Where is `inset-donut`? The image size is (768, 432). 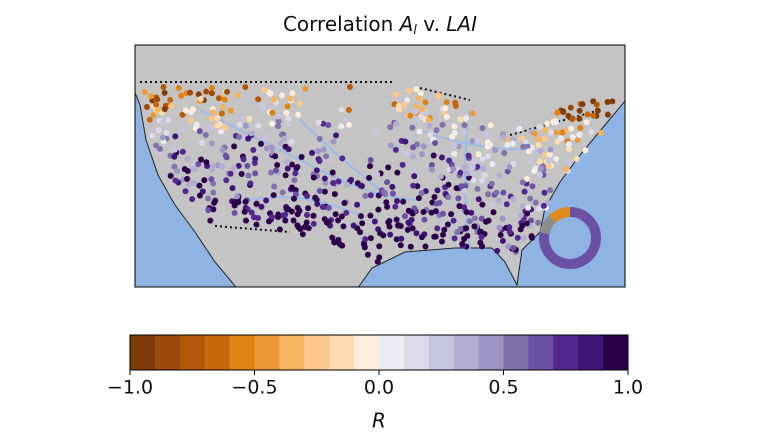
inset-donut is located at coordinates (570, 238).